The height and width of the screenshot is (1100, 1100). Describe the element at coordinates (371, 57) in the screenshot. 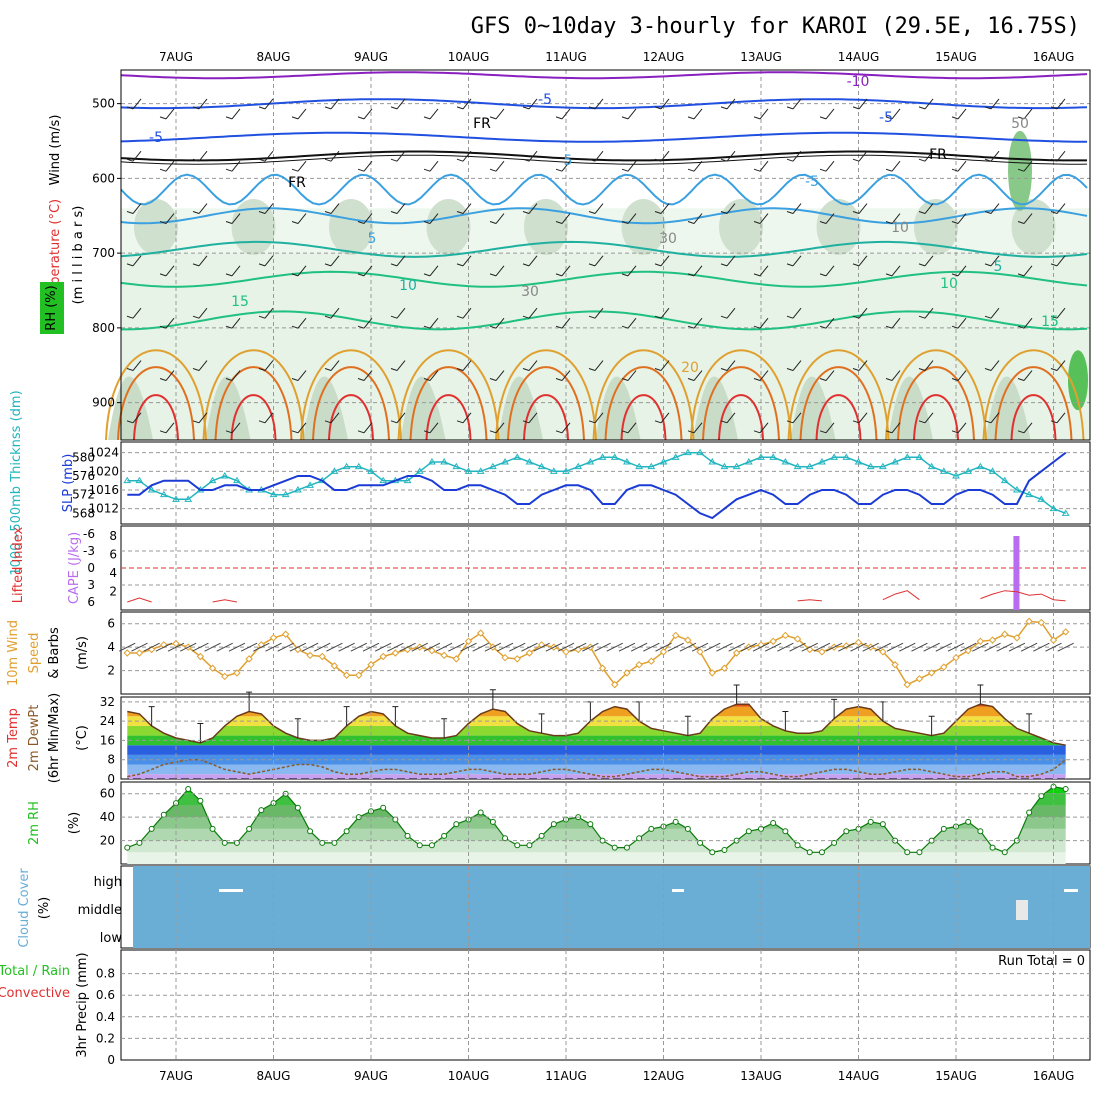

I see `date-label-top: 9AUG` at that location.